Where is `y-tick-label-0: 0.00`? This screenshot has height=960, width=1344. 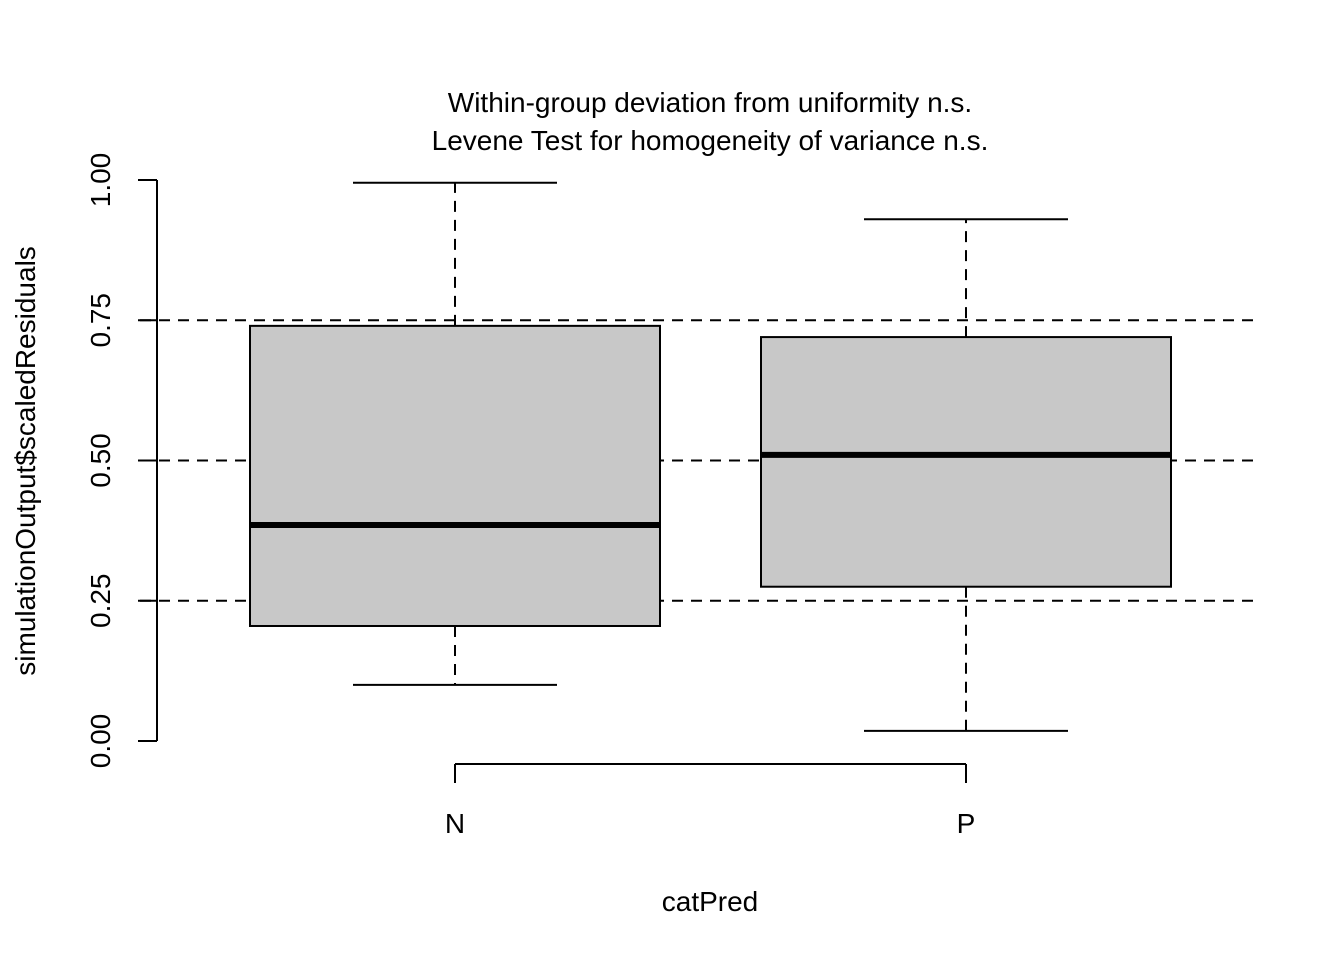 y-tick-label-0: 0.00 is located at coordinates (100, 741).